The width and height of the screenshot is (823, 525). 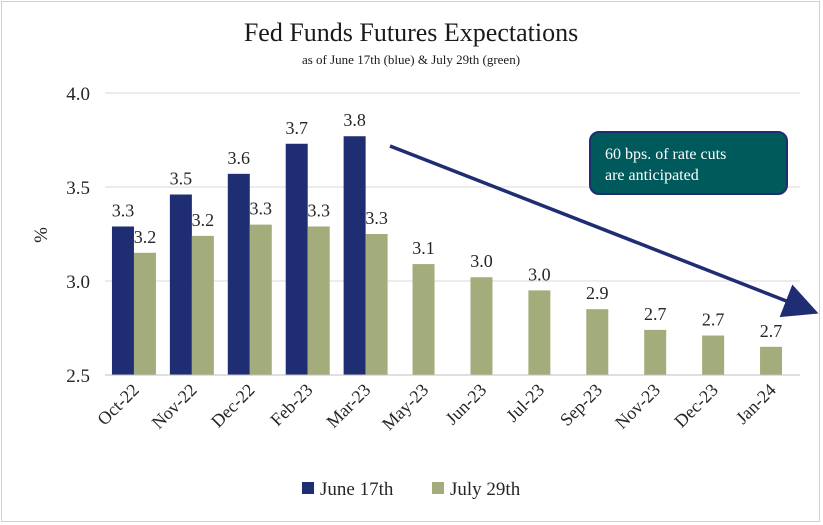 What do you see at coordinates (233, 406) in the screenshot?
I see `x-tick-label: Dec-22` at bounding box center [233, 406].